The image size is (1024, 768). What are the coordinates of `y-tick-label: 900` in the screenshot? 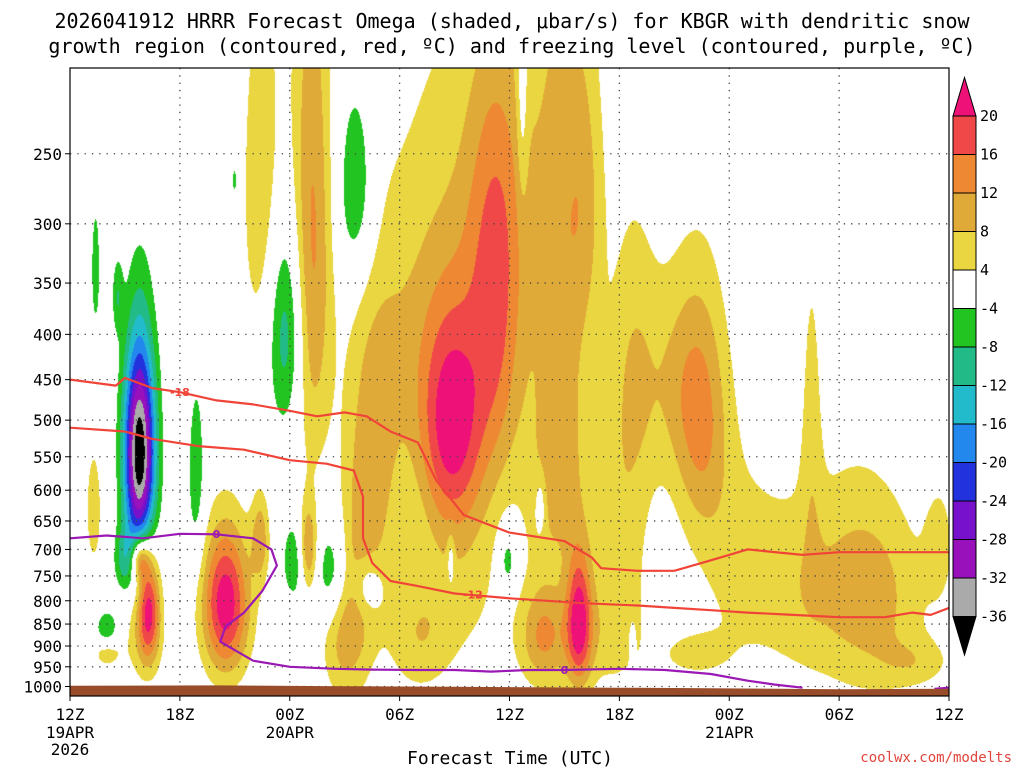 It's located at (47, 646).